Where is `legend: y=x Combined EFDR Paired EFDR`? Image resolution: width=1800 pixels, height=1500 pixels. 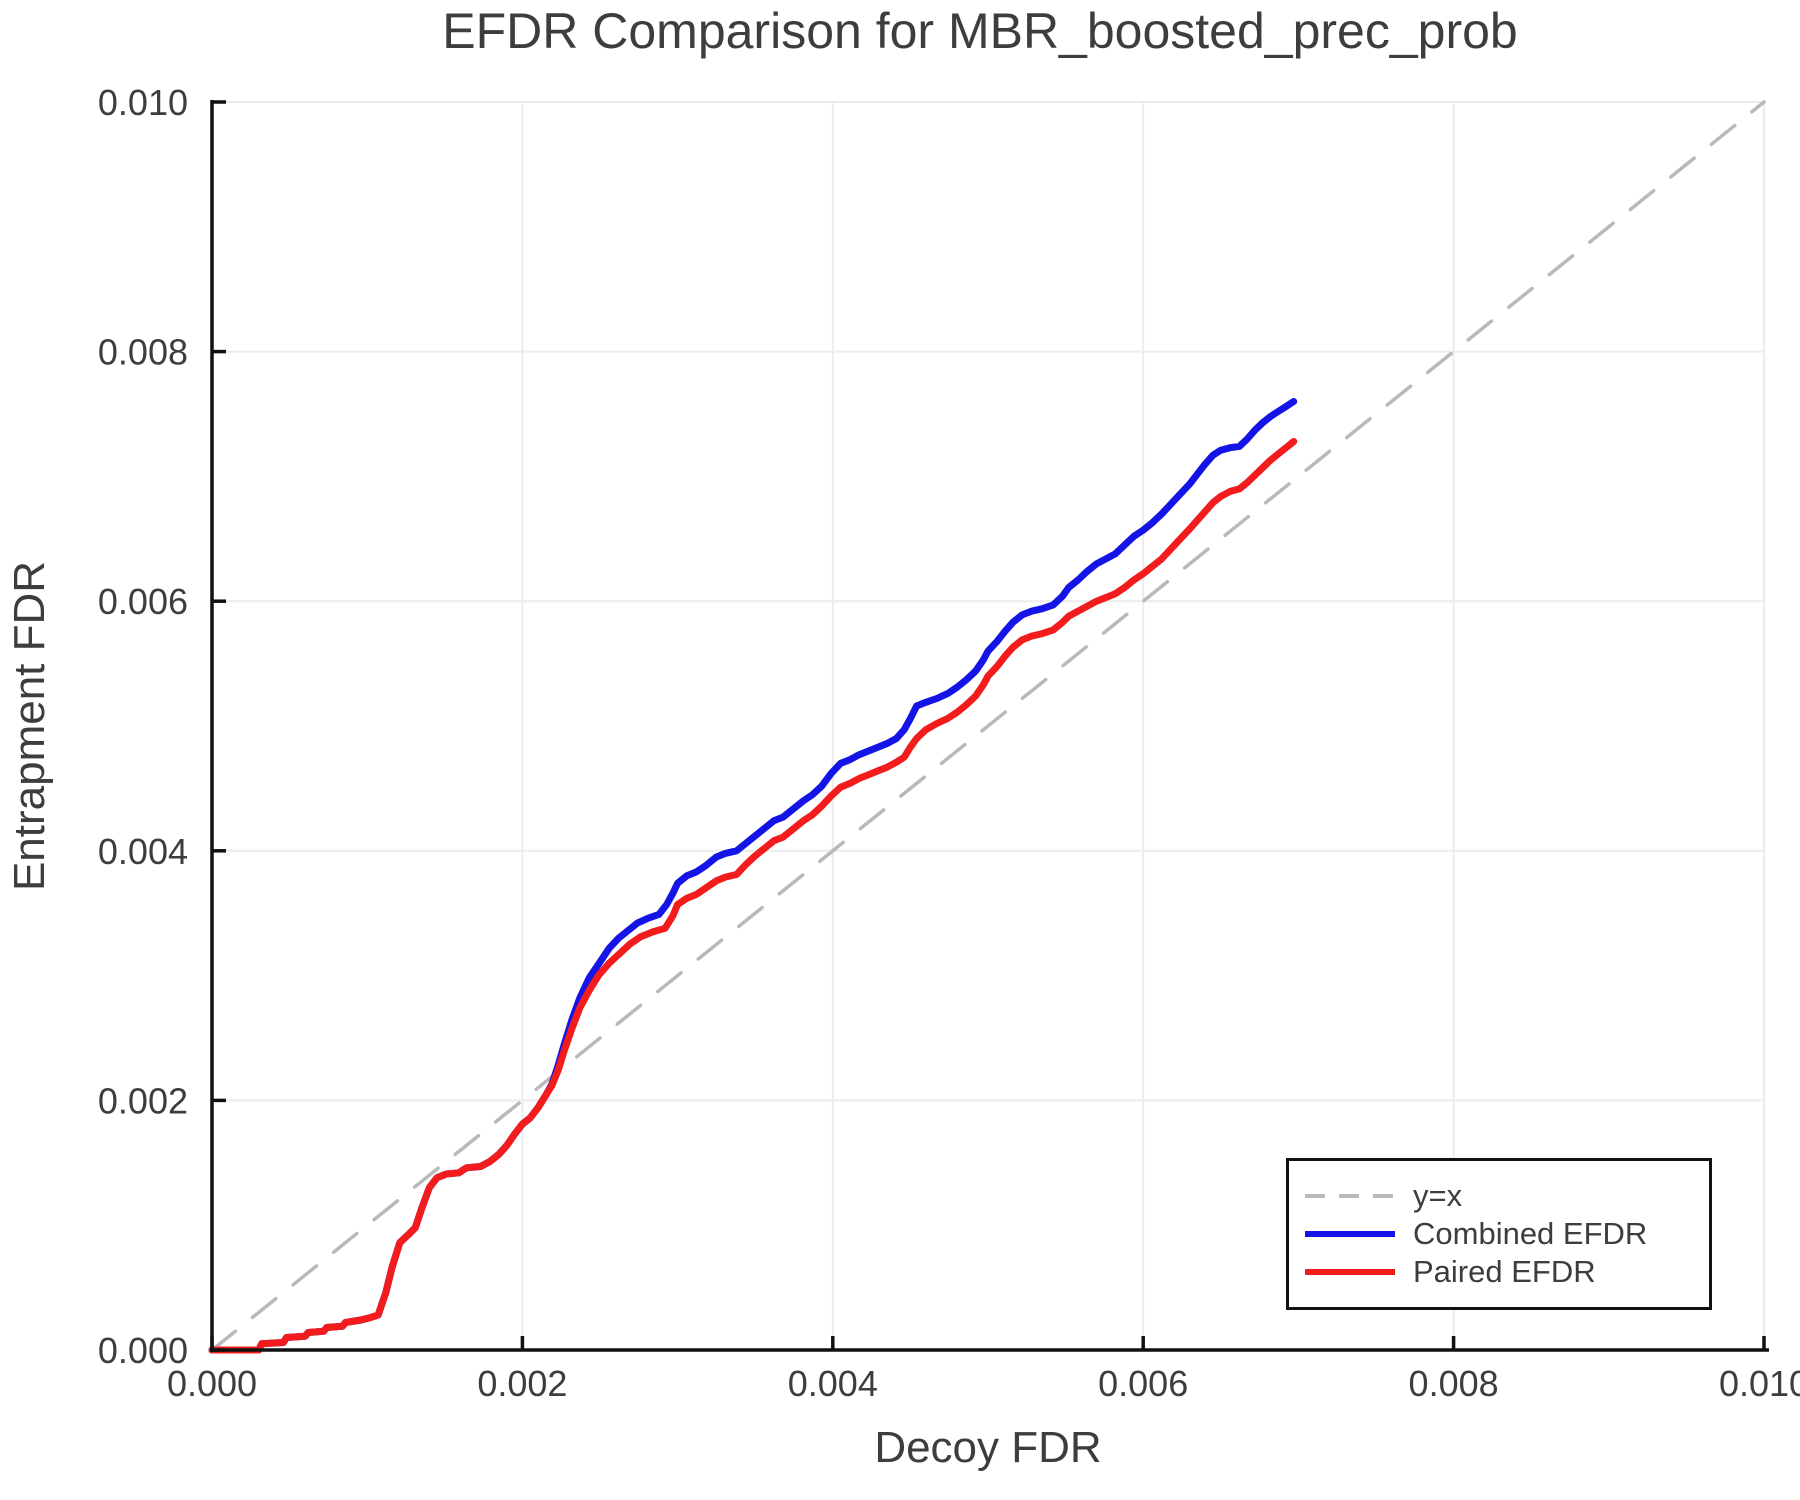
legend: y=x Combined EFDR Paired EFDR is located at coordinates (1499, 1234).